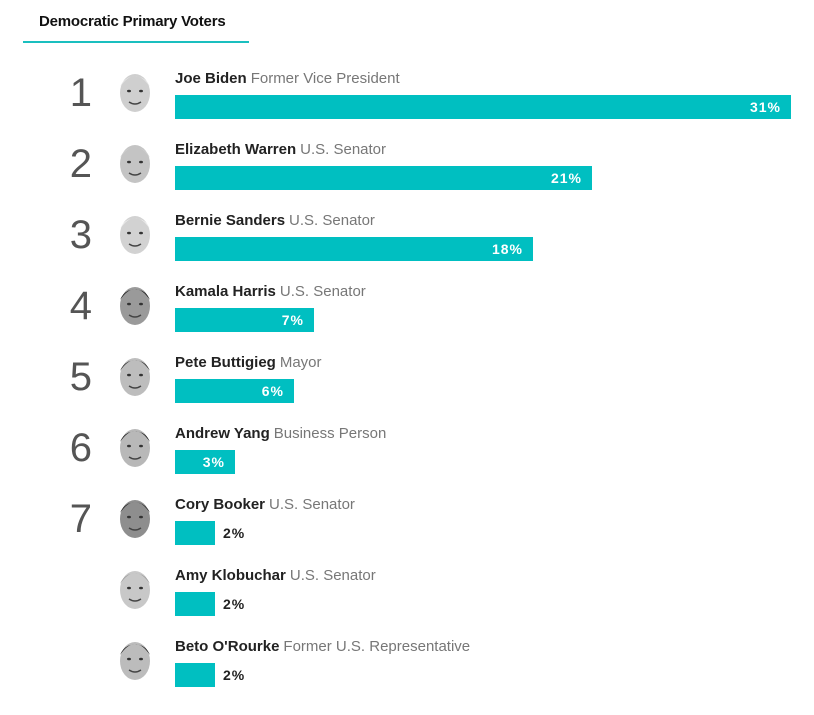 This screenshot has width=814, height=715. What do you see at coordinates (80, 93) in the screenshot?
I see `rank-number: 1` at bounding box center [80, 93].